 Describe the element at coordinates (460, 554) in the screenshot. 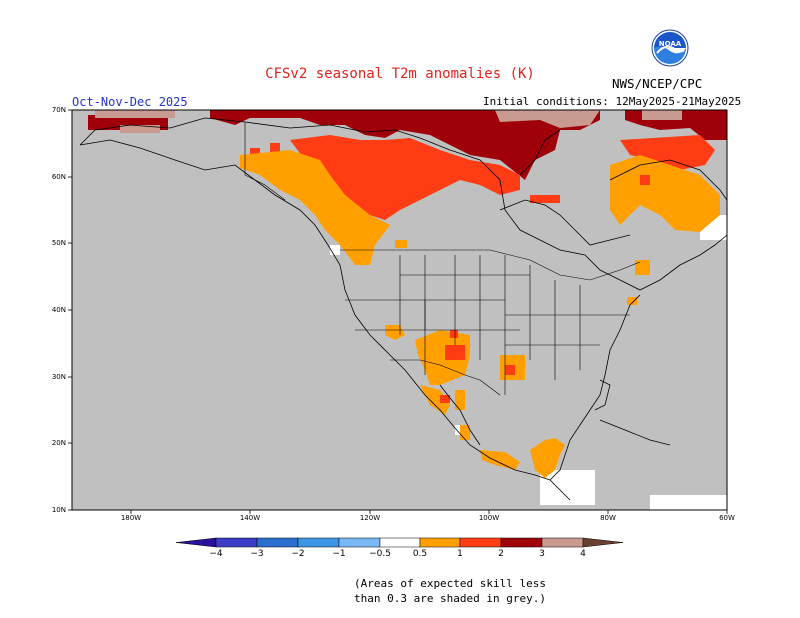

I see `colorbar-tick: 1` at that location.